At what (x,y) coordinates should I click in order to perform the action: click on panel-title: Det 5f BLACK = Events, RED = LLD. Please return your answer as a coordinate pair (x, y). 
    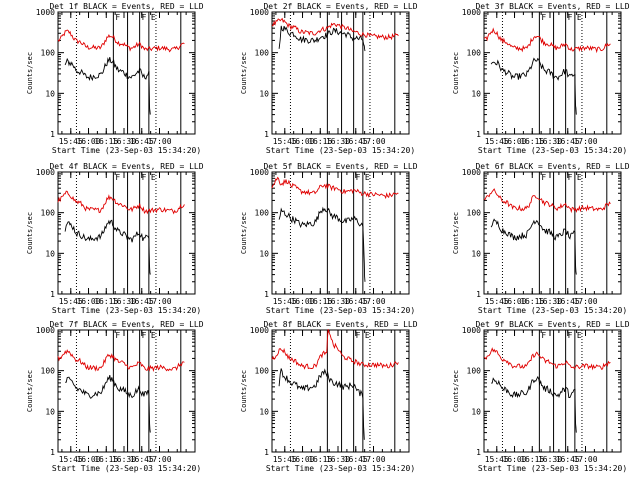
    Looking at the image, I should click on (340, 166).